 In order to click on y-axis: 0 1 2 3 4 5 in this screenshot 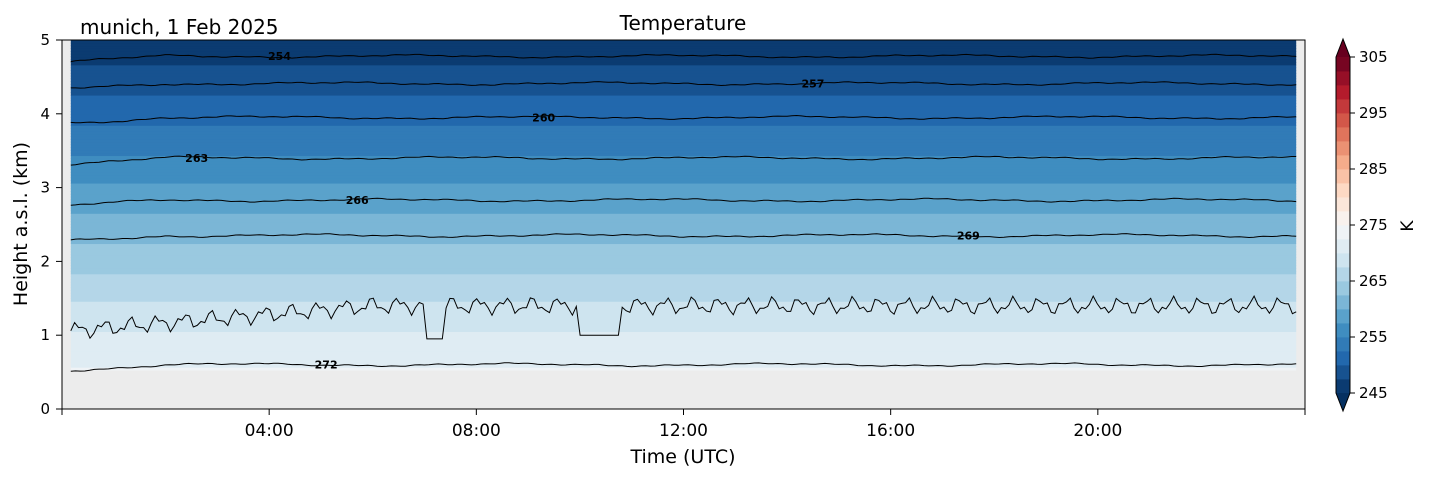, I will do `click(51, 224)`.